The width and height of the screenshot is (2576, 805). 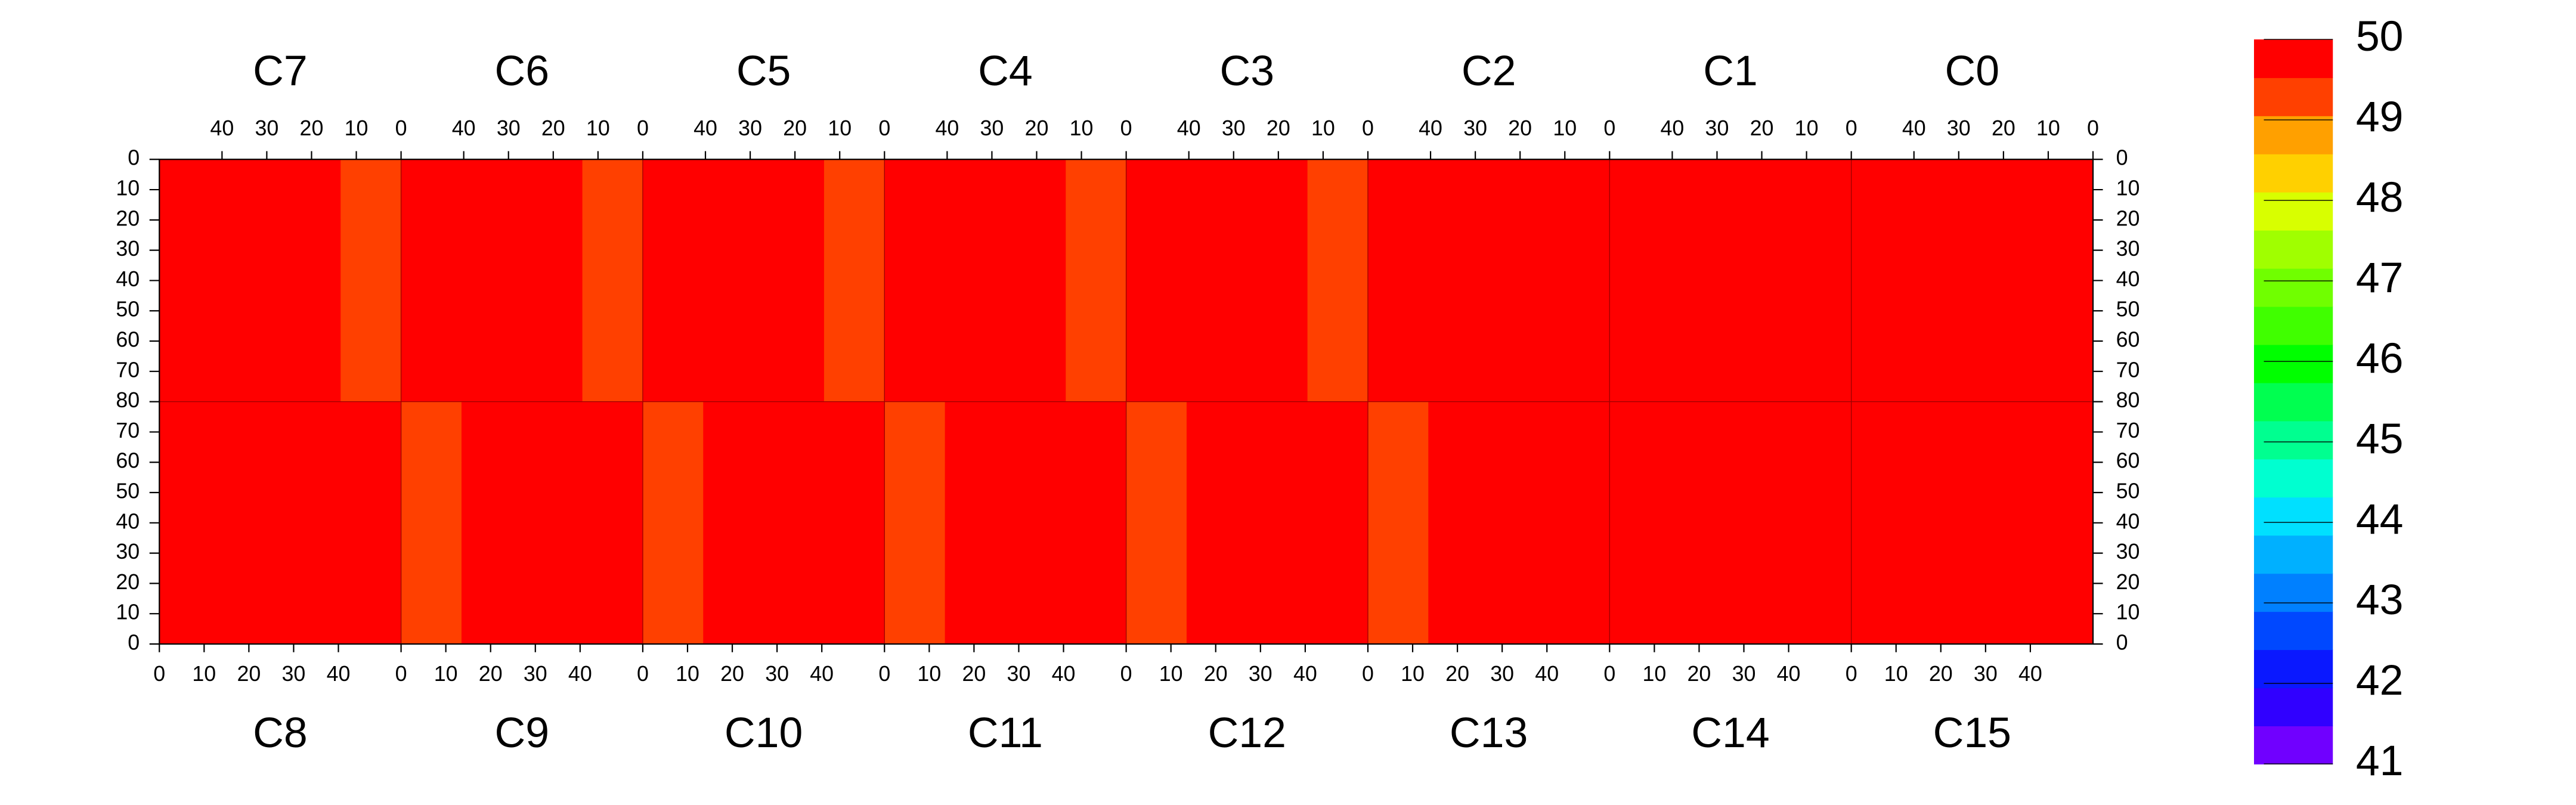 I want to click on chip-label: C14, so click(x=1730, y=733).